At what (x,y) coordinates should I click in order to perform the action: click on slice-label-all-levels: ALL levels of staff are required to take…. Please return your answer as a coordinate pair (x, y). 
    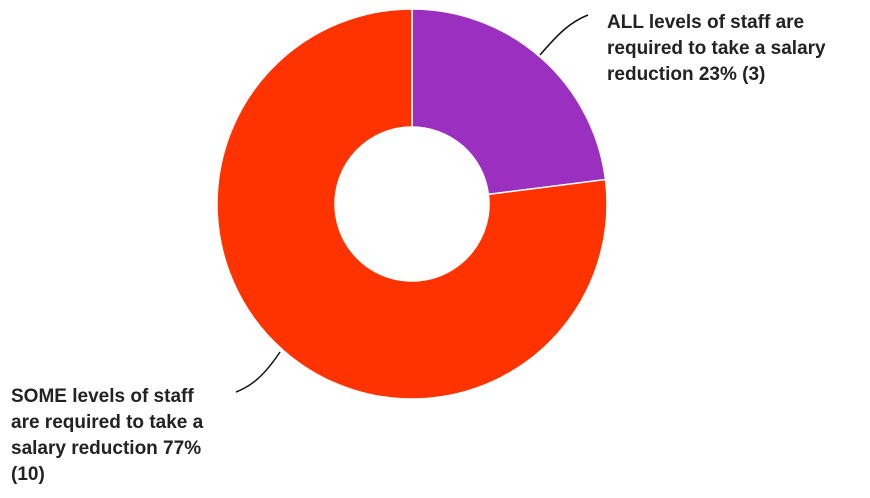
    Looking at the image, I should click on (716, 49).